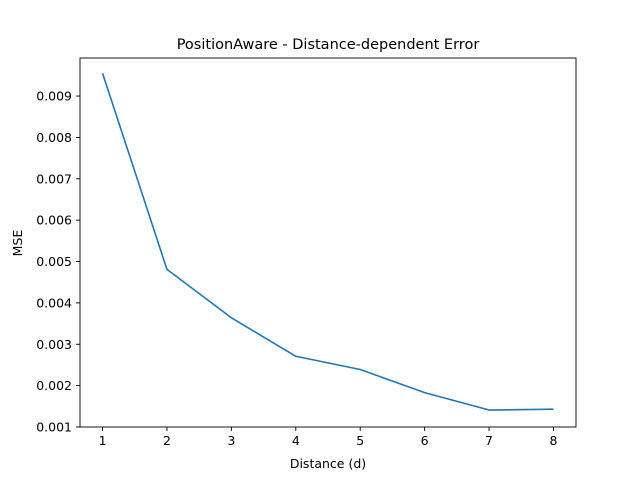 The width and height of the screenshot is (640, 480). What do you see at coordinates (103, 440) in the screenshot?
I see `x-tick-label-1: 1` at bounding box center [103, 440].